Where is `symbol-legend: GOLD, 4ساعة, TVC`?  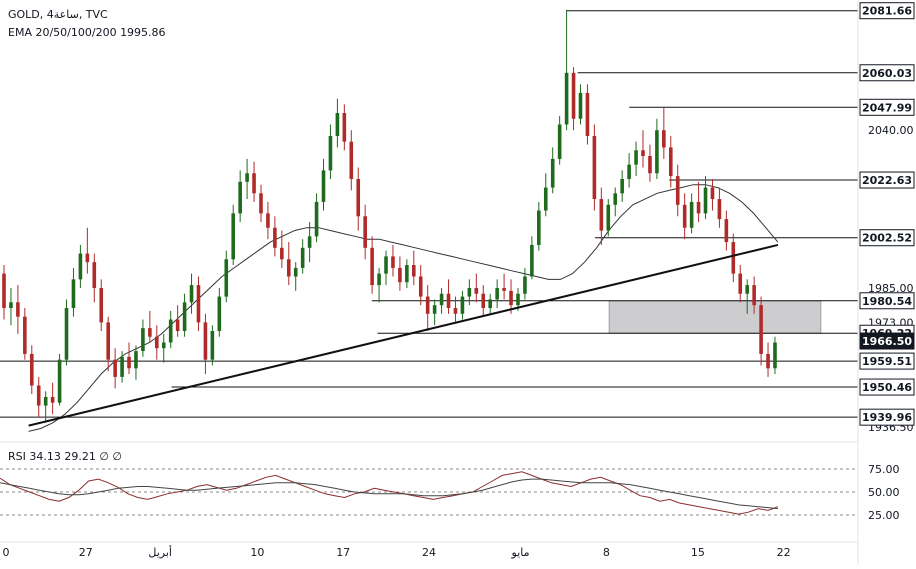
symbol-legend: GOLD, 4ساعة, TVC is located at coordinates (58, 14).